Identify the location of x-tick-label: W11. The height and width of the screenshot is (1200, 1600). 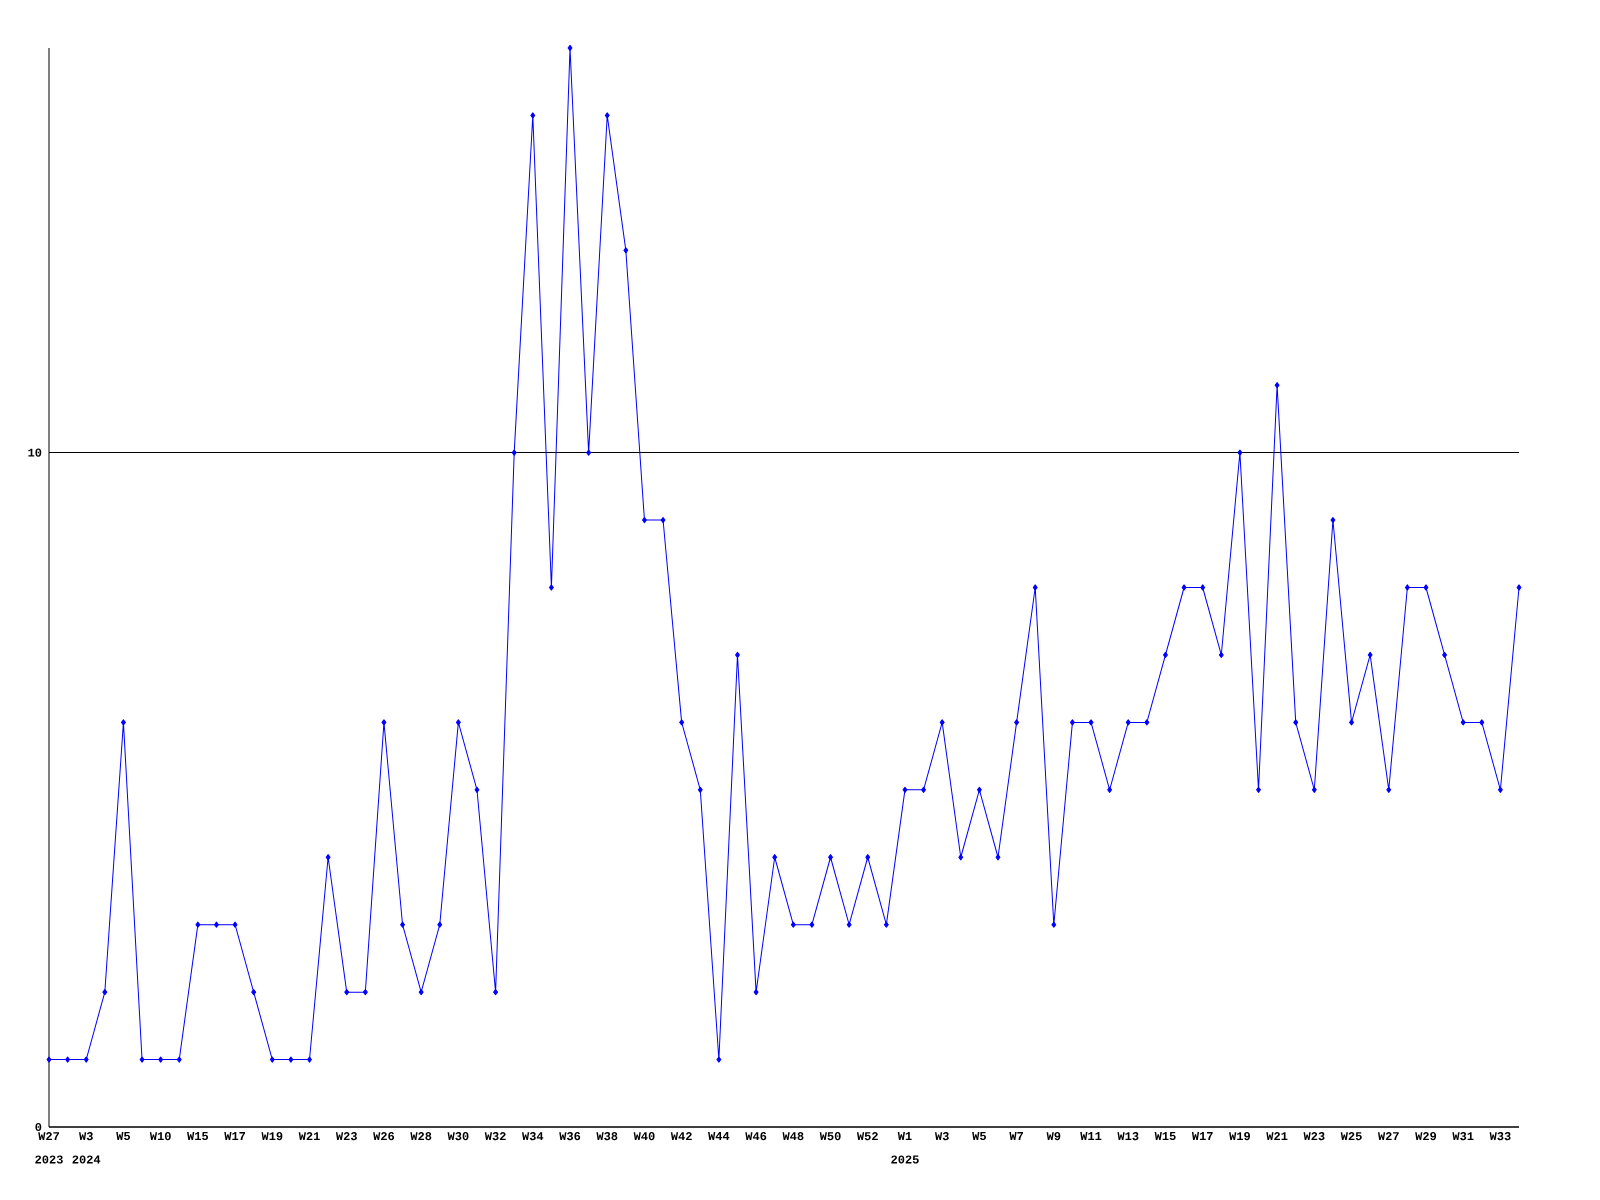
(1091, 1136).